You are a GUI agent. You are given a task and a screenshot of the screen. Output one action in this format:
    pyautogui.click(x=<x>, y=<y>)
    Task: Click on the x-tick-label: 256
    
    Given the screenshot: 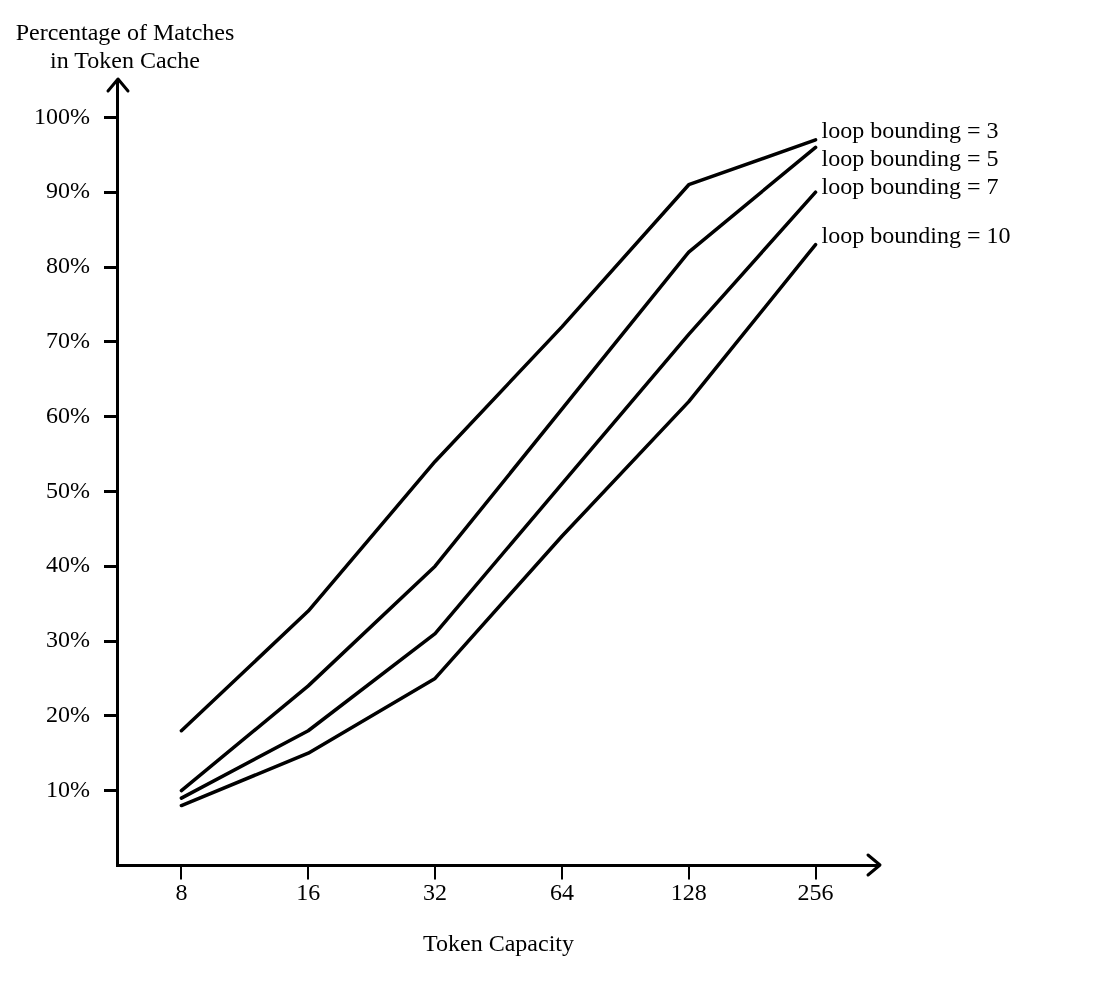 What is the action you would take?
    pyautogui.click(x=815, y=892)
    